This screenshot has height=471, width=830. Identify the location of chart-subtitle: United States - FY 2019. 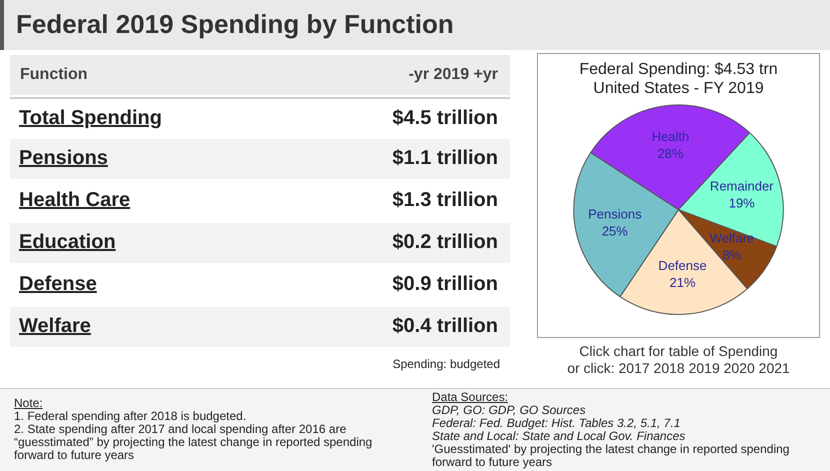
(678, 89).